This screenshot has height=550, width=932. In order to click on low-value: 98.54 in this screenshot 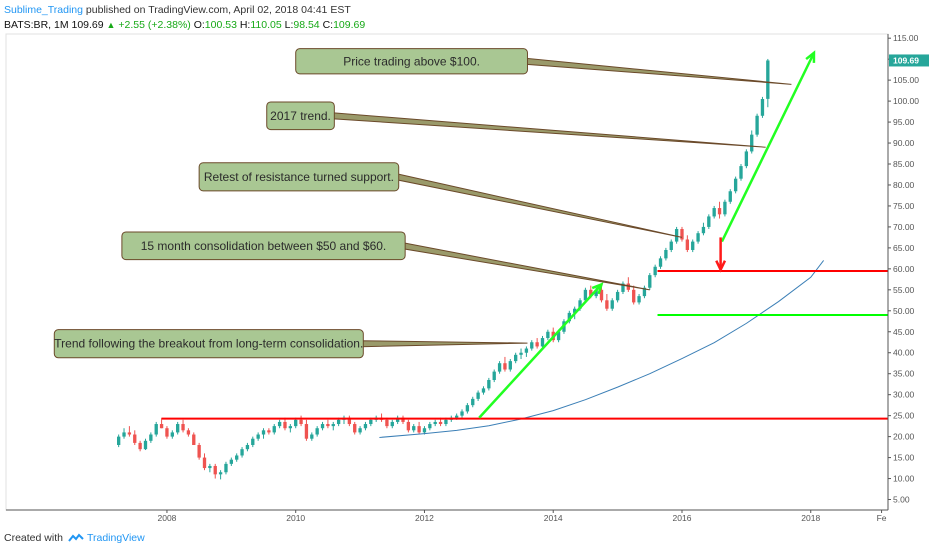, I will do `click(306, 25)`.